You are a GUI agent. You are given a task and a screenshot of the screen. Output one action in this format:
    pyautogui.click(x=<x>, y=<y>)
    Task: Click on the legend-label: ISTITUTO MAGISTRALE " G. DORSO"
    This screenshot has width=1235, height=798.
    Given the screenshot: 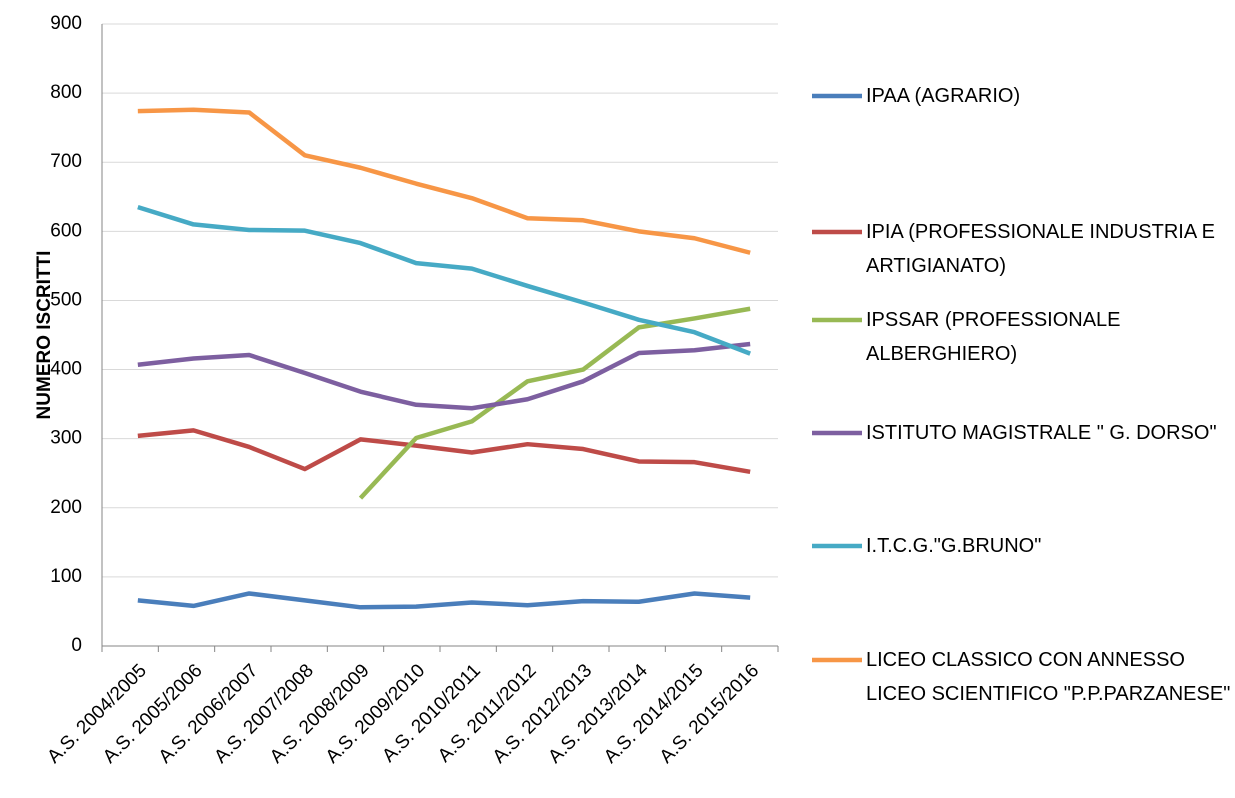 What is the action you would take?
    pyautogui.click(x=1041, y=433)
    